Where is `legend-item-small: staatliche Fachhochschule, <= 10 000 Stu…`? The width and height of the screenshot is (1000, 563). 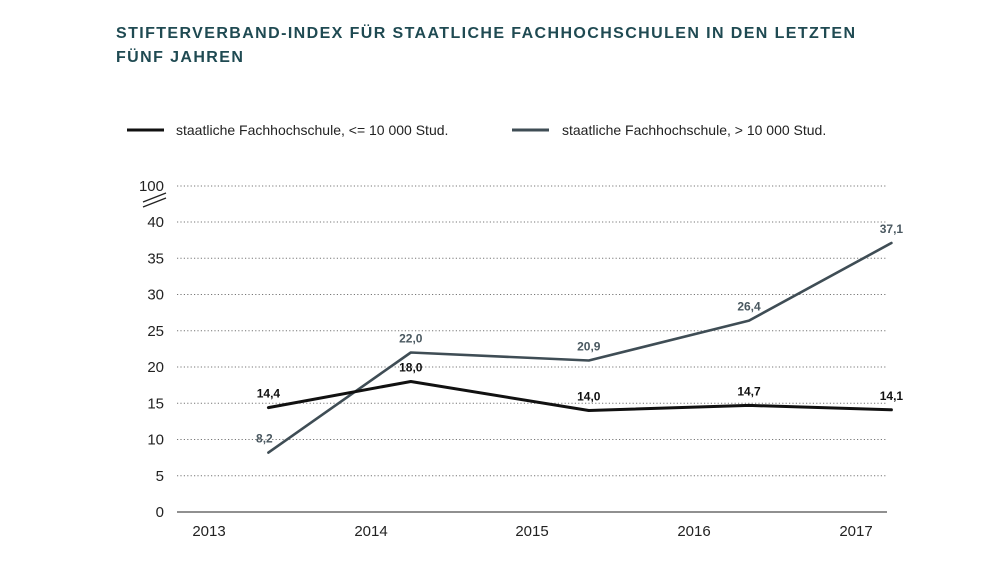 legend-item-small: staatliche Fachhochschule, <= 10 000 Stu… is located at coordinates (287, 130).